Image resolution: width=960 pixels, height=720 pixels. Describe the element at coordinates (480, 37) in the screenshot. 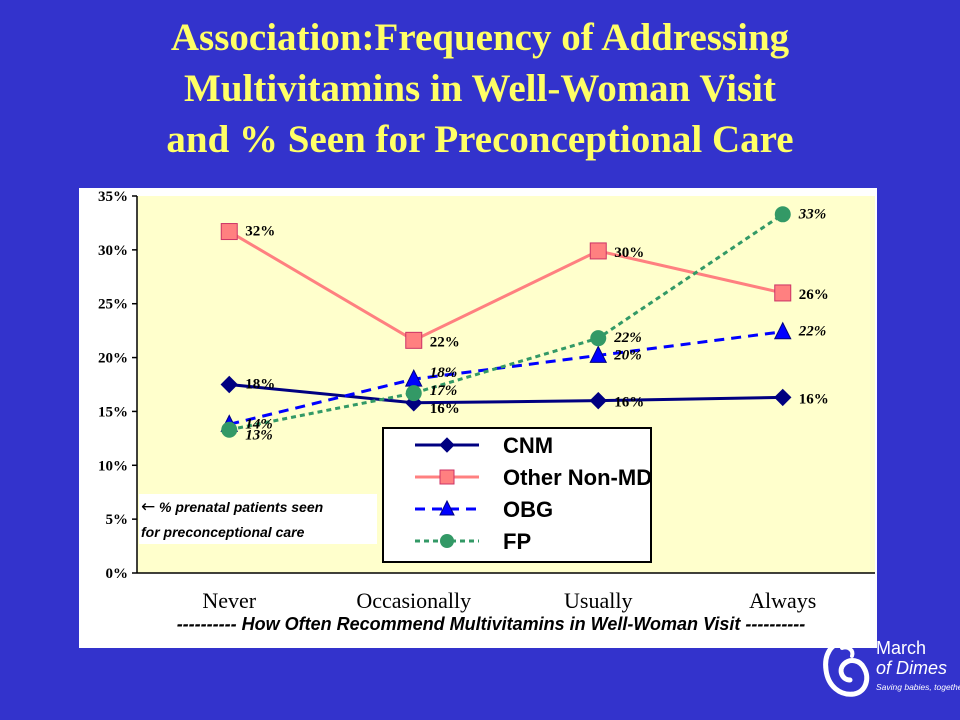

I see `title-line-1: Association:Frequency of Addressing` at that location.